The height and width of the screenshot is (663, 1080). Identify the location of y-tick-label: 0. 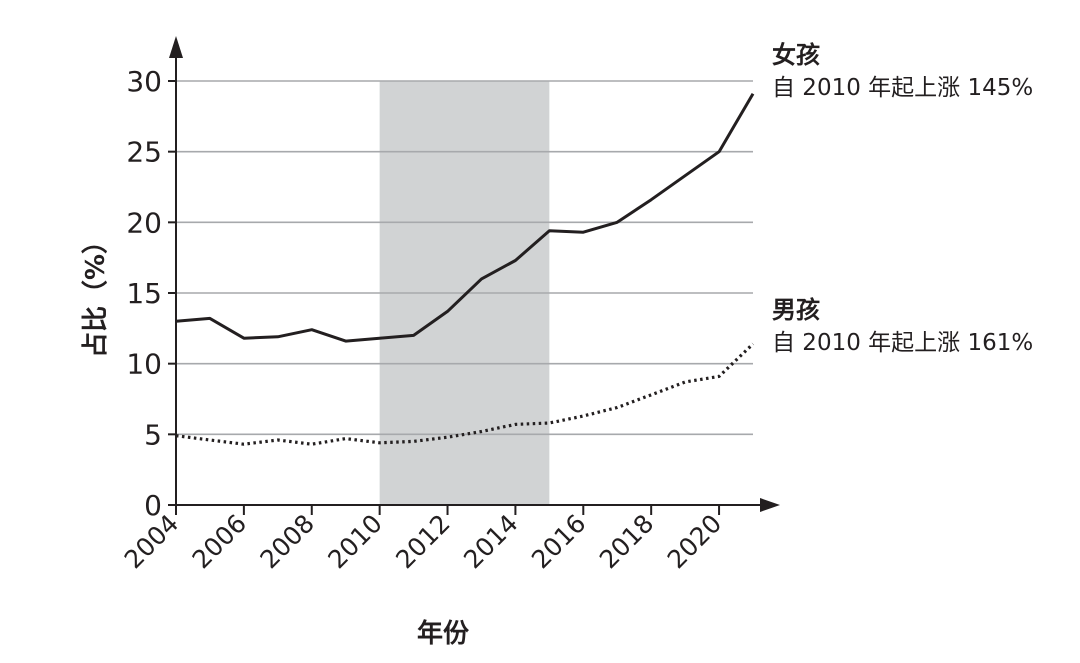
(153, 505).